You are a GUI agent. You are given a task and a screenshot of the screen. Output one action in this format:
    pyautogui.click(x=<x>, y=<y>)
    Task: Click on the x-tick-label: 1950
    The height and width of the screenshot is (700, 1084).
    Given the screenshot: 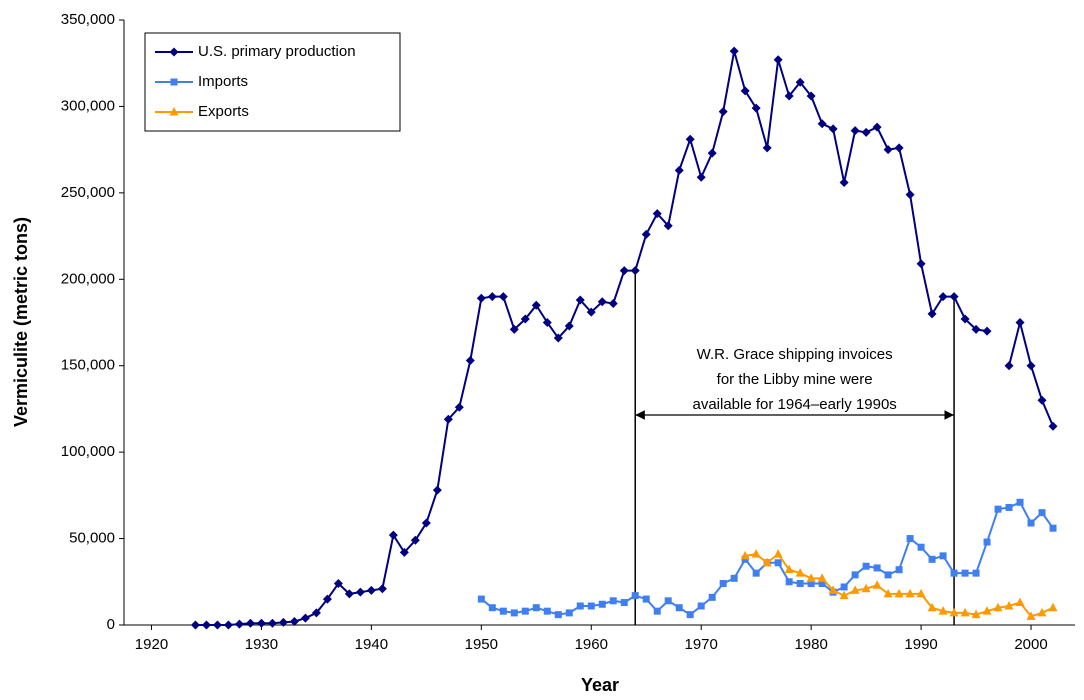 What is the action you would take?
    pyautogui.click(x=481, y=644)
    